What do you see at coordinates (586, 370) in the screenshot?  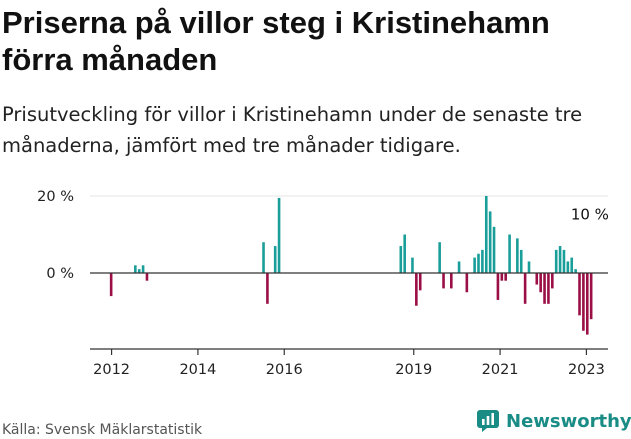 I see `x-tick-label-5: 2023` at bounding box center [586, 370].